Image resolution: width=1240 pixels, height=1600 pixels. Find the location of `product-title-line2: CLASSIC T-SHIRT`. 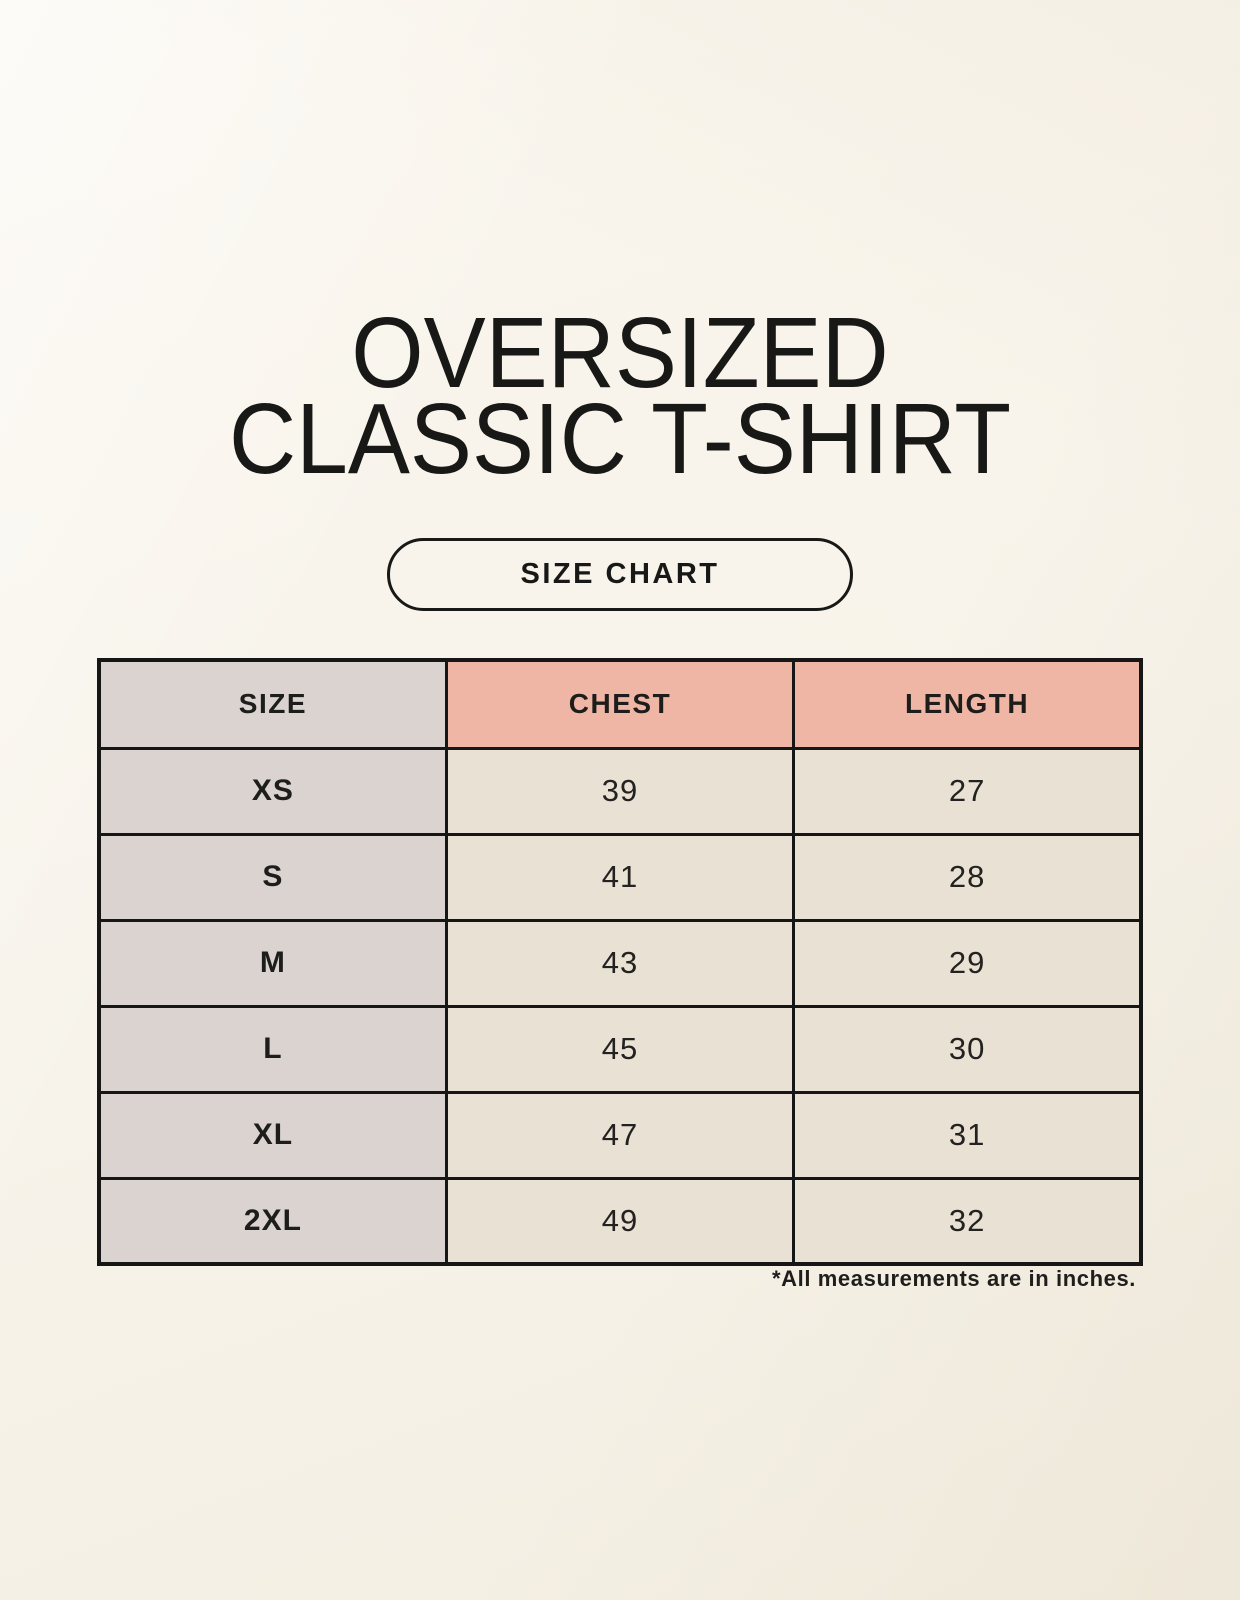

product-title-line2: CLASSIC T-SHIRT is located at coordinates (620, 439).